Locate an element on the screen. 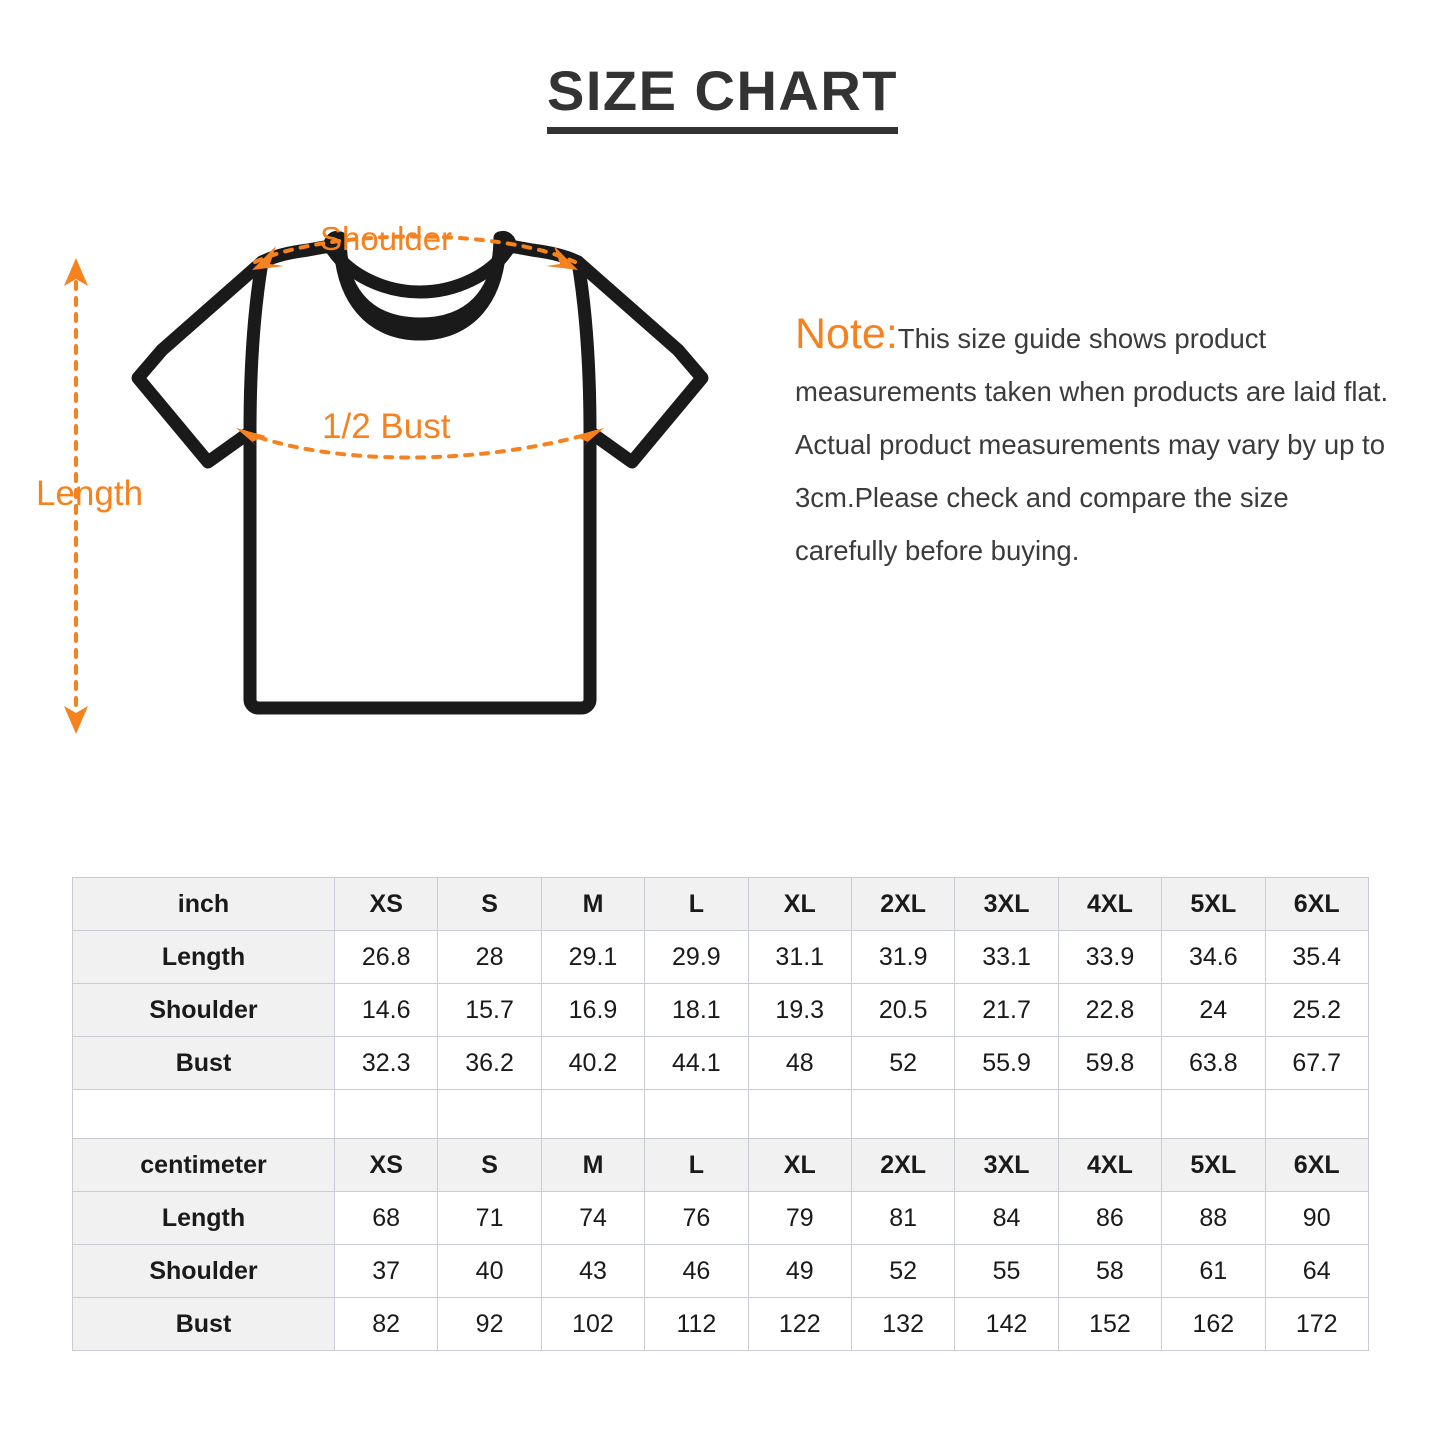 The width and height of the screenshot is (1445, 1445). size-header-l: L is located at coordinates (696, 904).